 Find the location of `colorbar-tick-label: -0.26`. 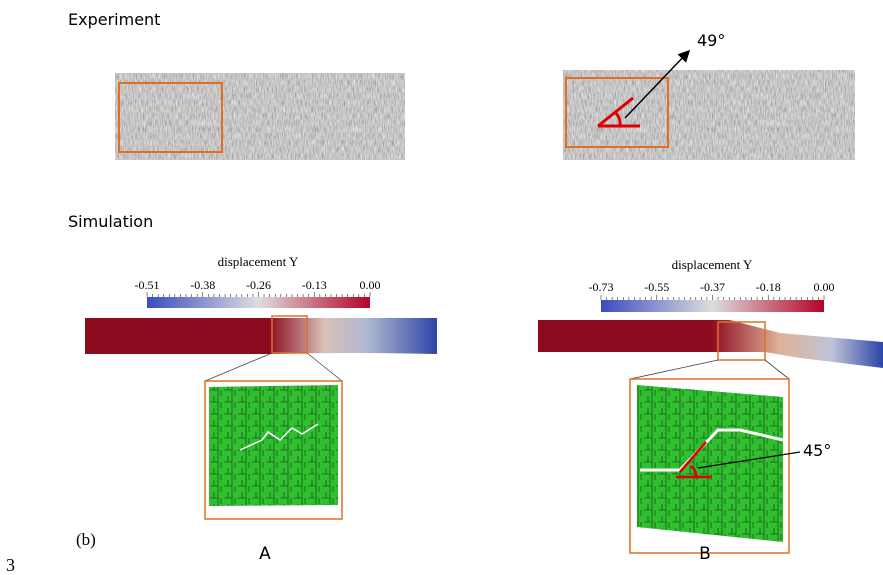

colorbar-tick-label: -0.26 is located at coordinates (258, 285).